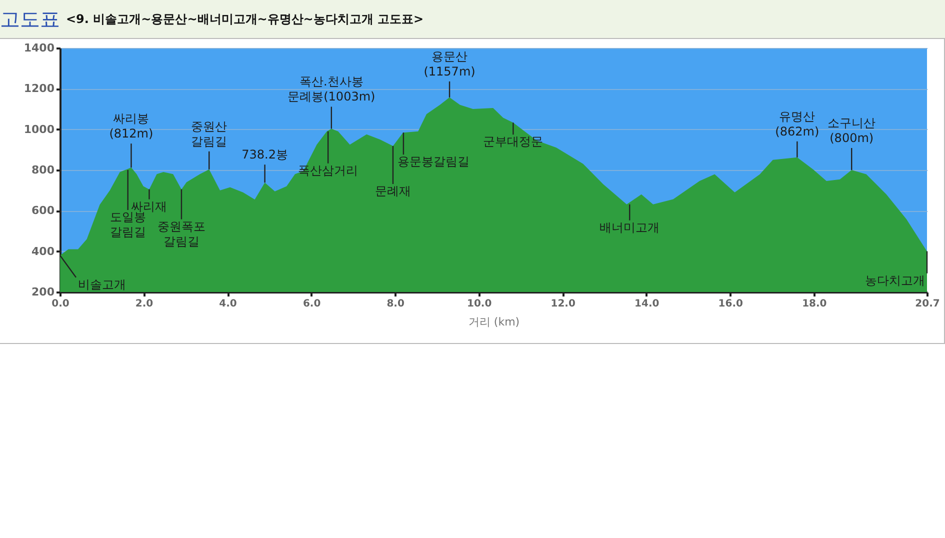  What do you see at coordinates (43, 292) in the screenshot?
I see `y-tick-label: 200` at bounding box center [43, 292].